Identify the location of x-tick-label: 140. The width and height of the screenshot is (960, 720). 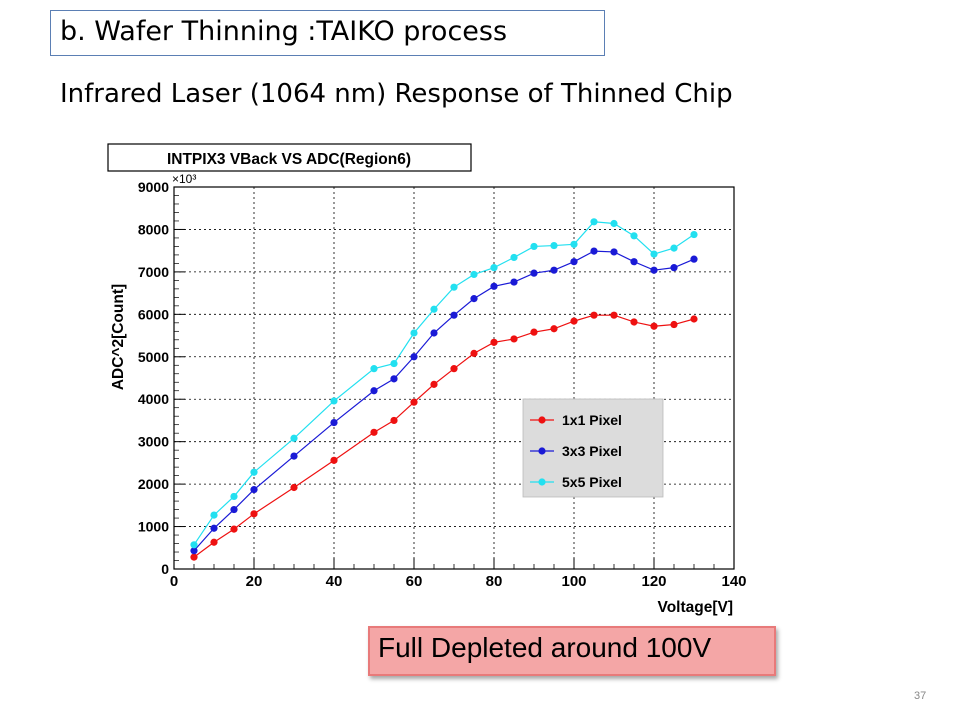
(733, 581).